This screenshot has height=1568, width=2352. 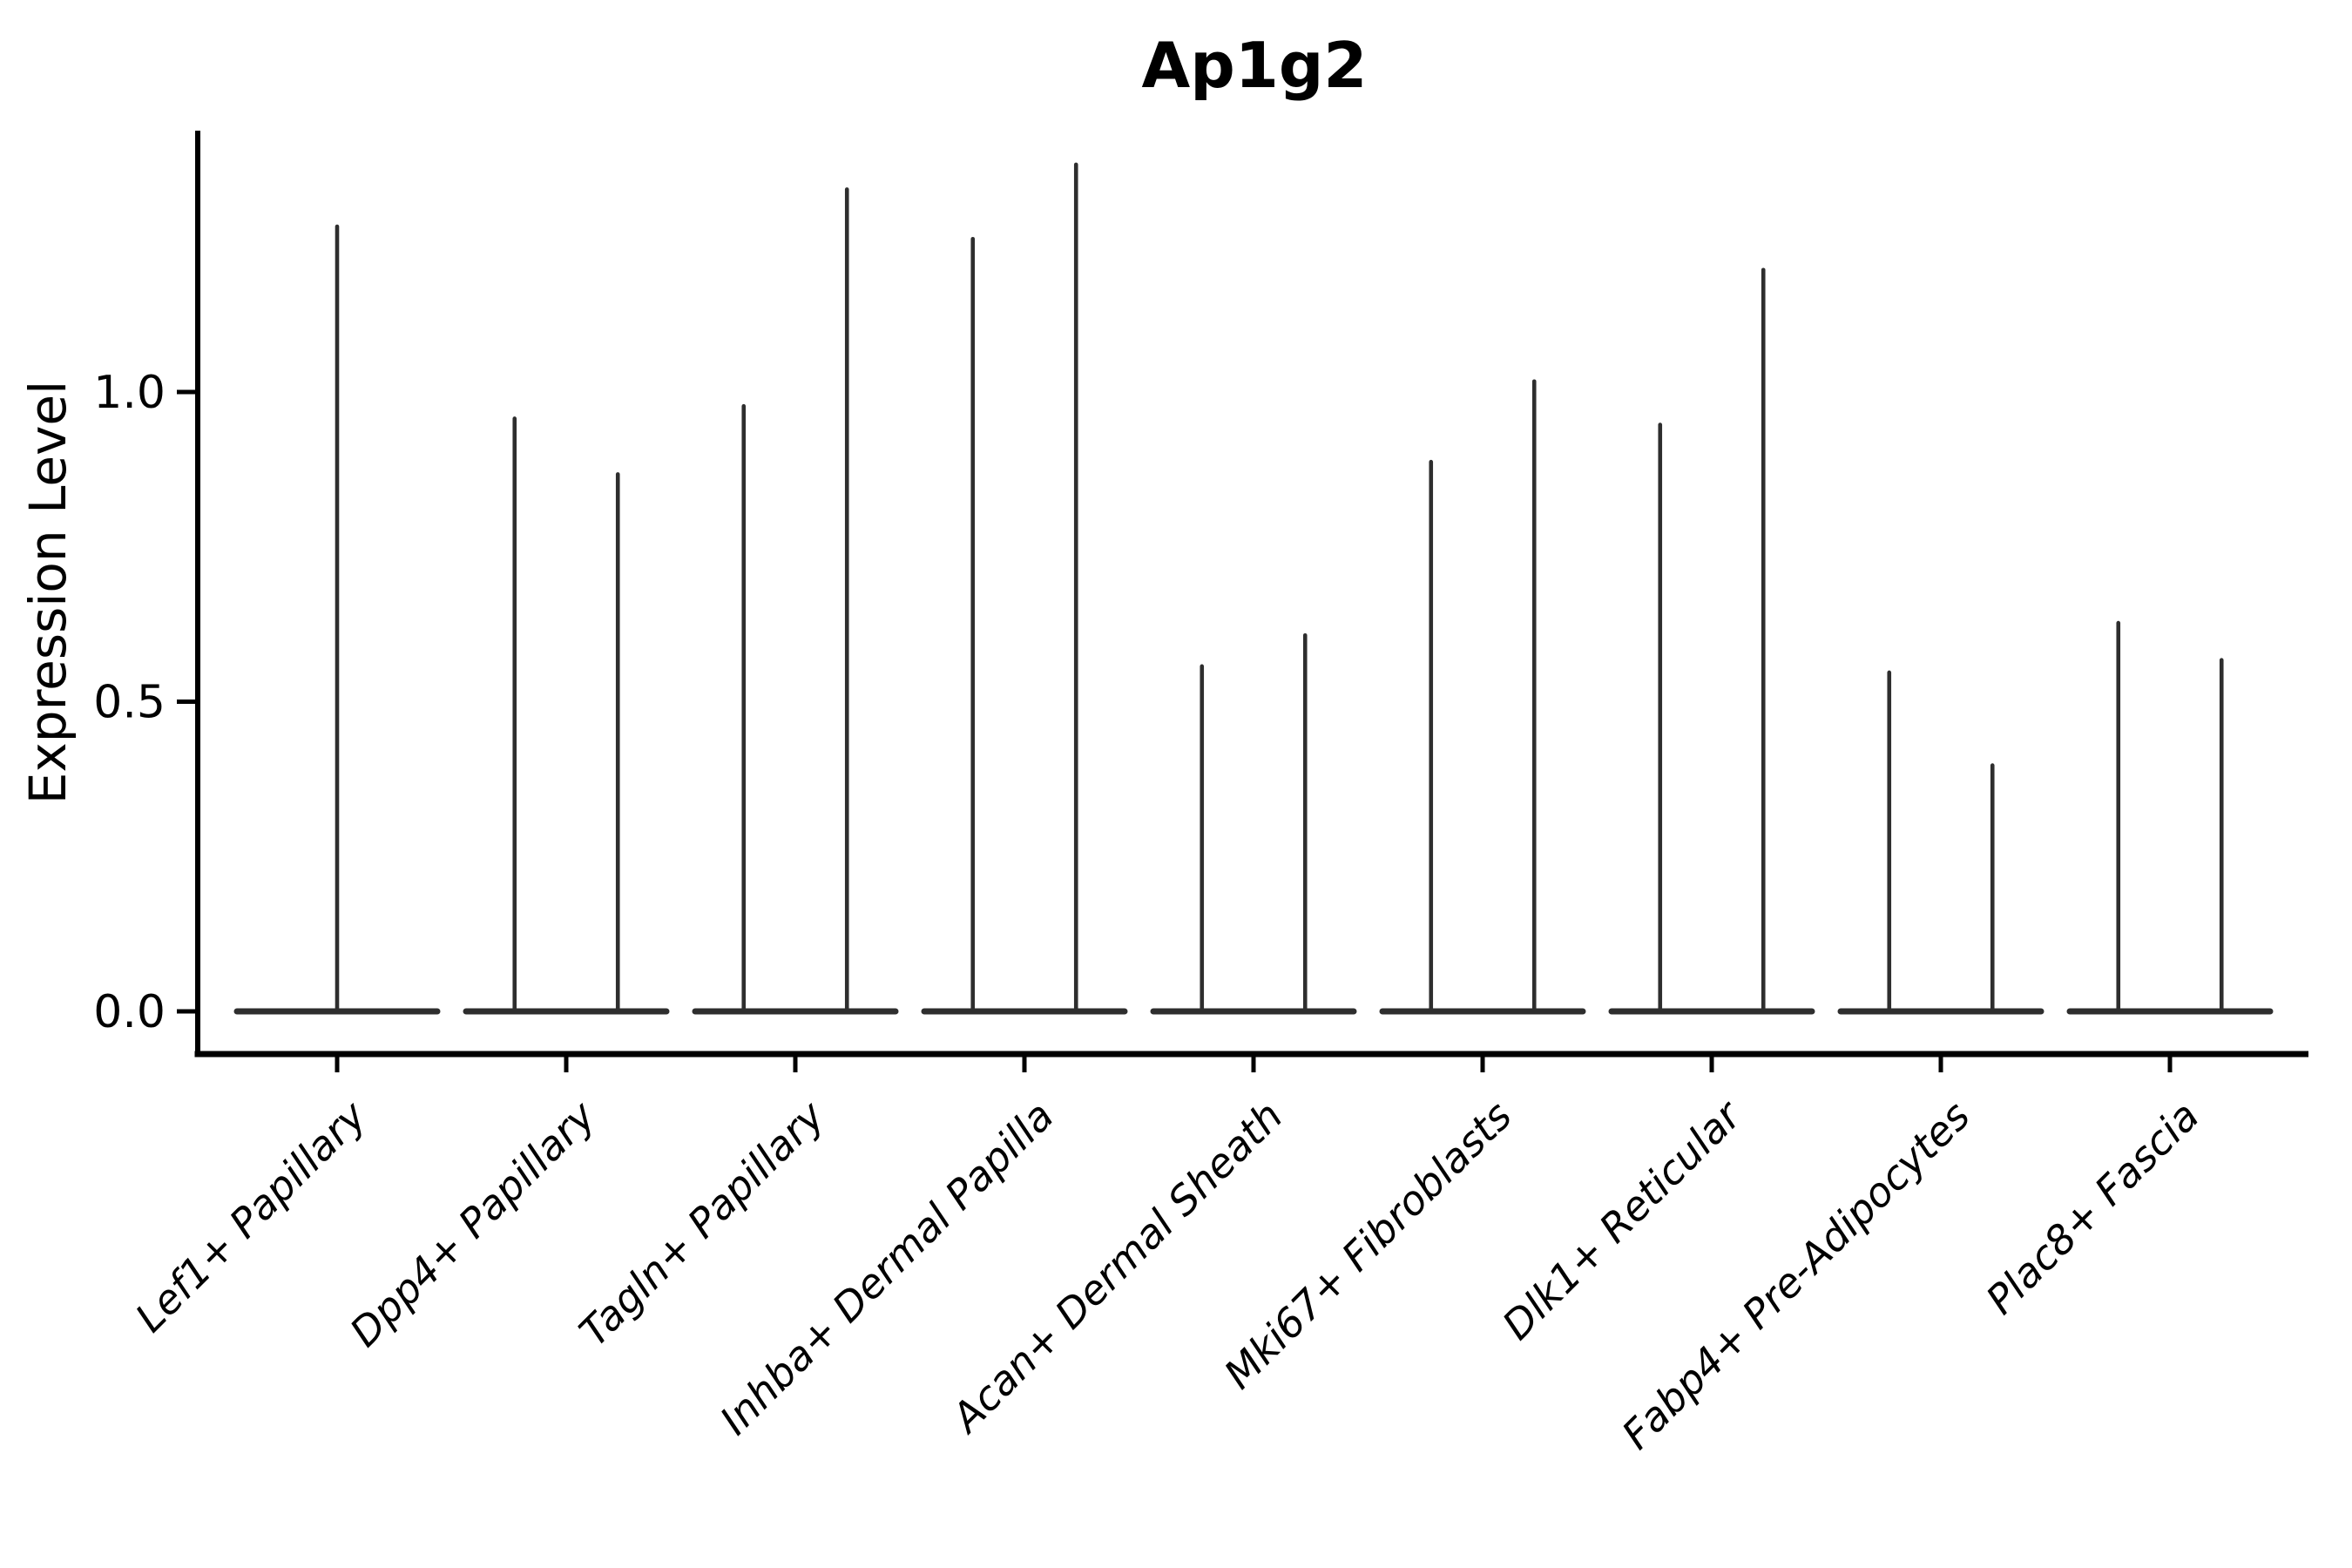 I want to click on x-tick-label: Dpp4+ Papillary, so click(x=473, y=1223).